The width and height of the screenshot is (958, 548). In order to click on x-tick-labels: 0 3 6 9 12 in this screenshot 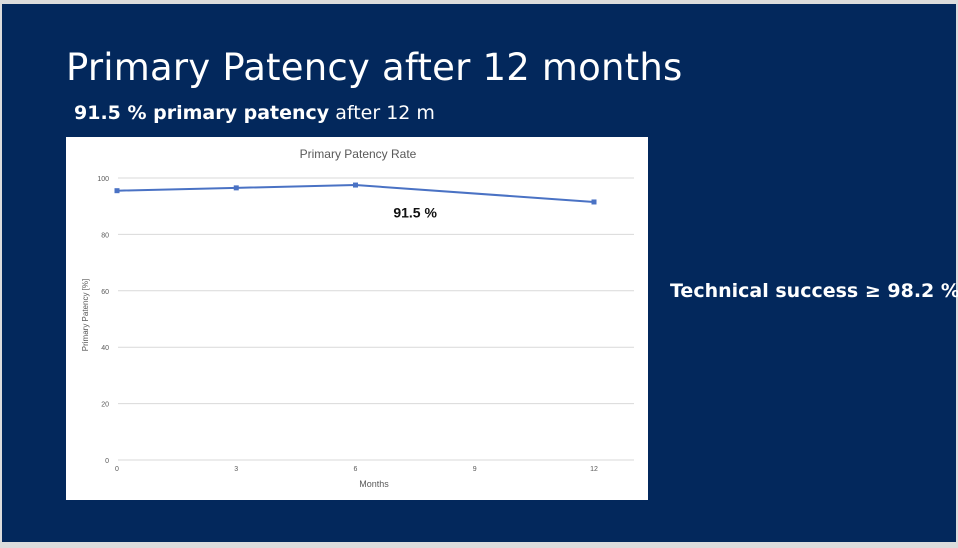, I will do `click(356, 469)`.